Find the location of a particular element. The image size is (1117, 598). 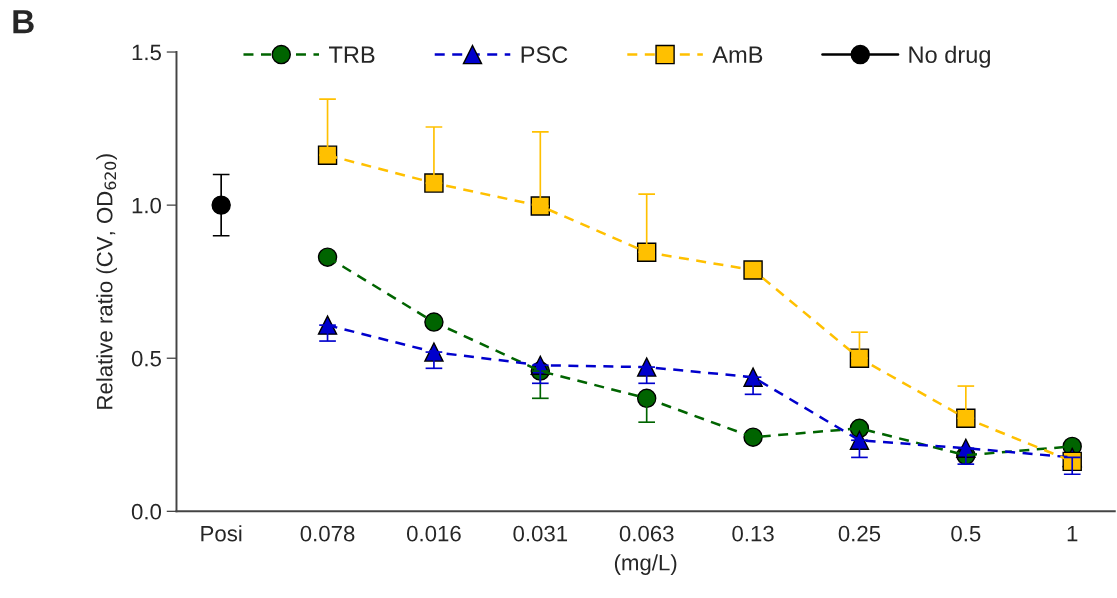

x-tick-label: 0.25 is located at coordinates (859, 533).